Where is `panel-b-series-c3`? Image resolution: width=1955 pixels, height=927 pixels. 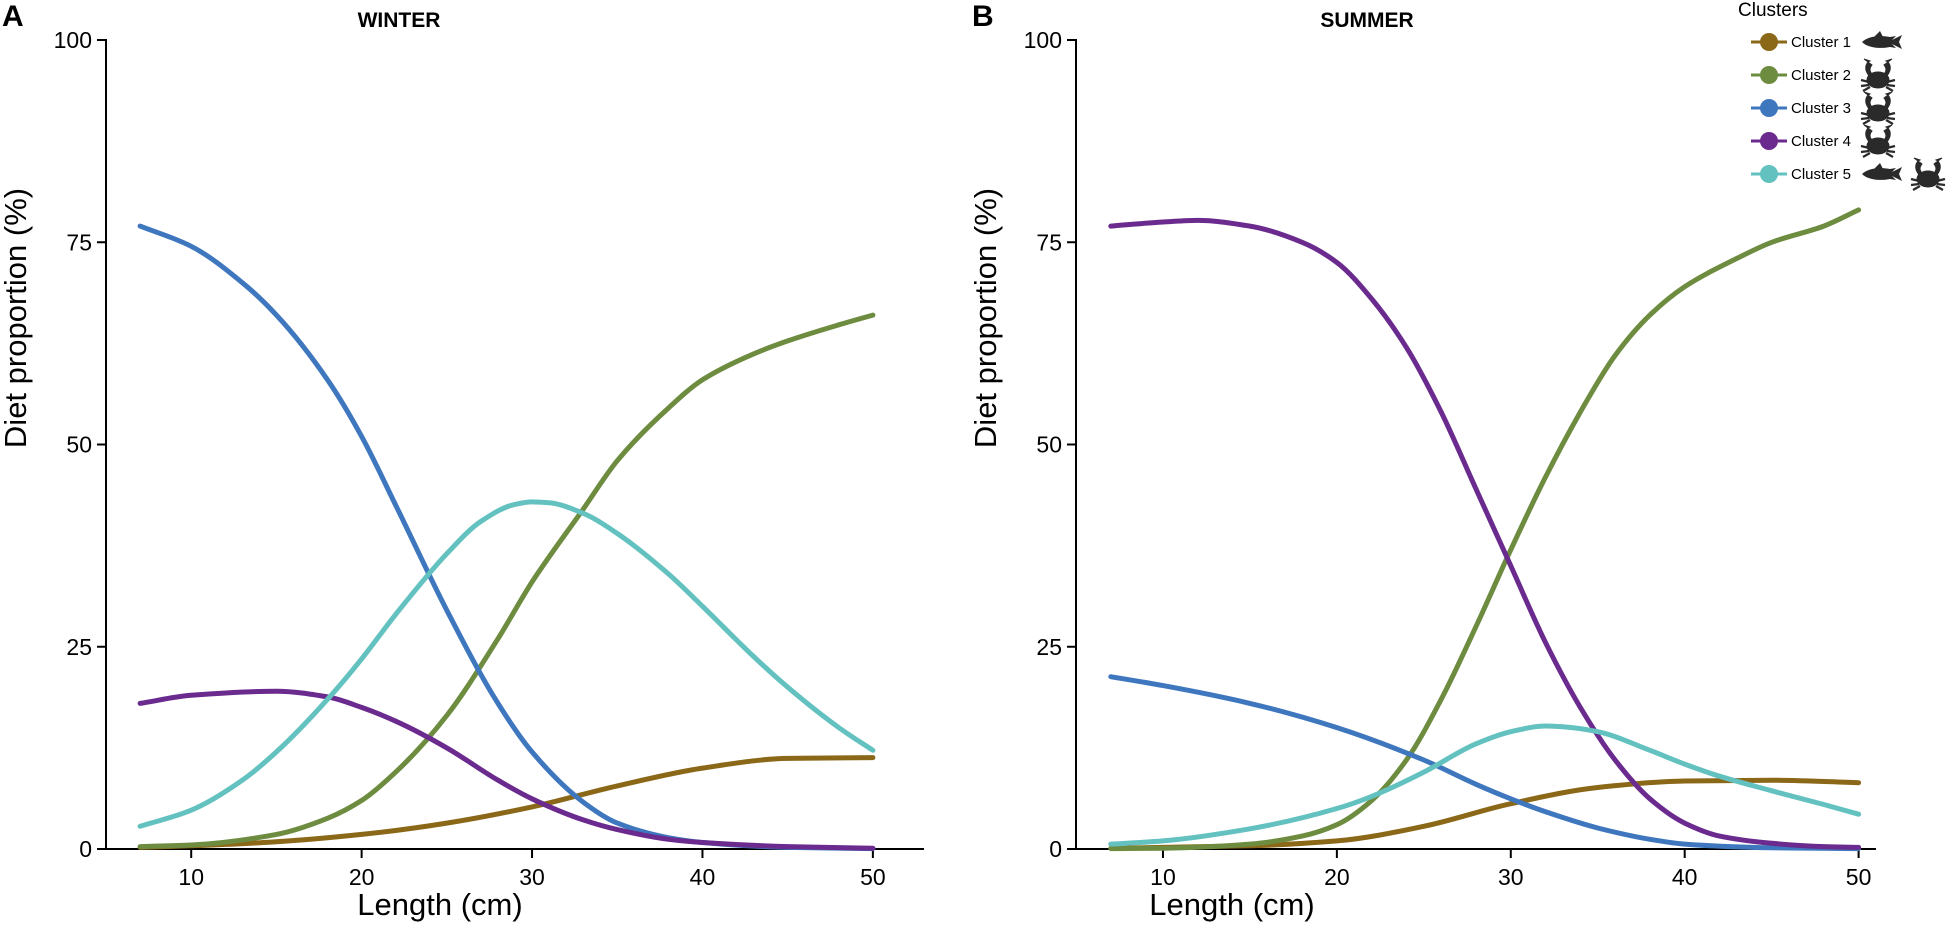 panel-b-series-c3 is located at coordinates (1485, 763).